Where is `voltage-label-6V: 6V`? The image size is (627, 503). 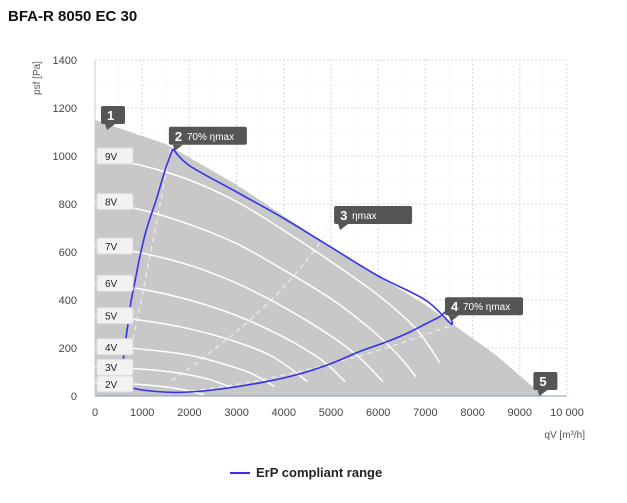 voltage-label-6V: 6V is located at coordinates (111, 284).